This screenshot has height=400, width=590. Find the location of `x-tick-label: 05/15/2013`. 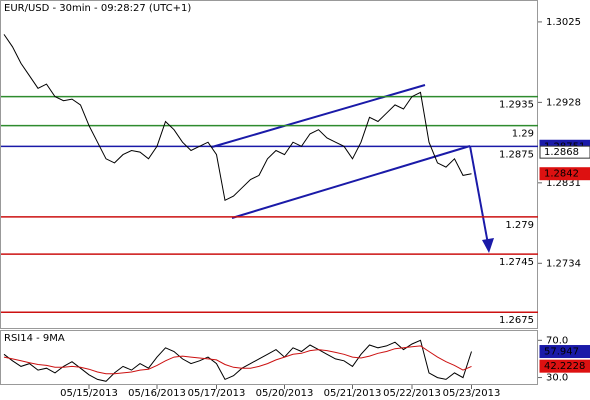

x-tick-label: 05/15/2013 is located at coordinates (89, 393).